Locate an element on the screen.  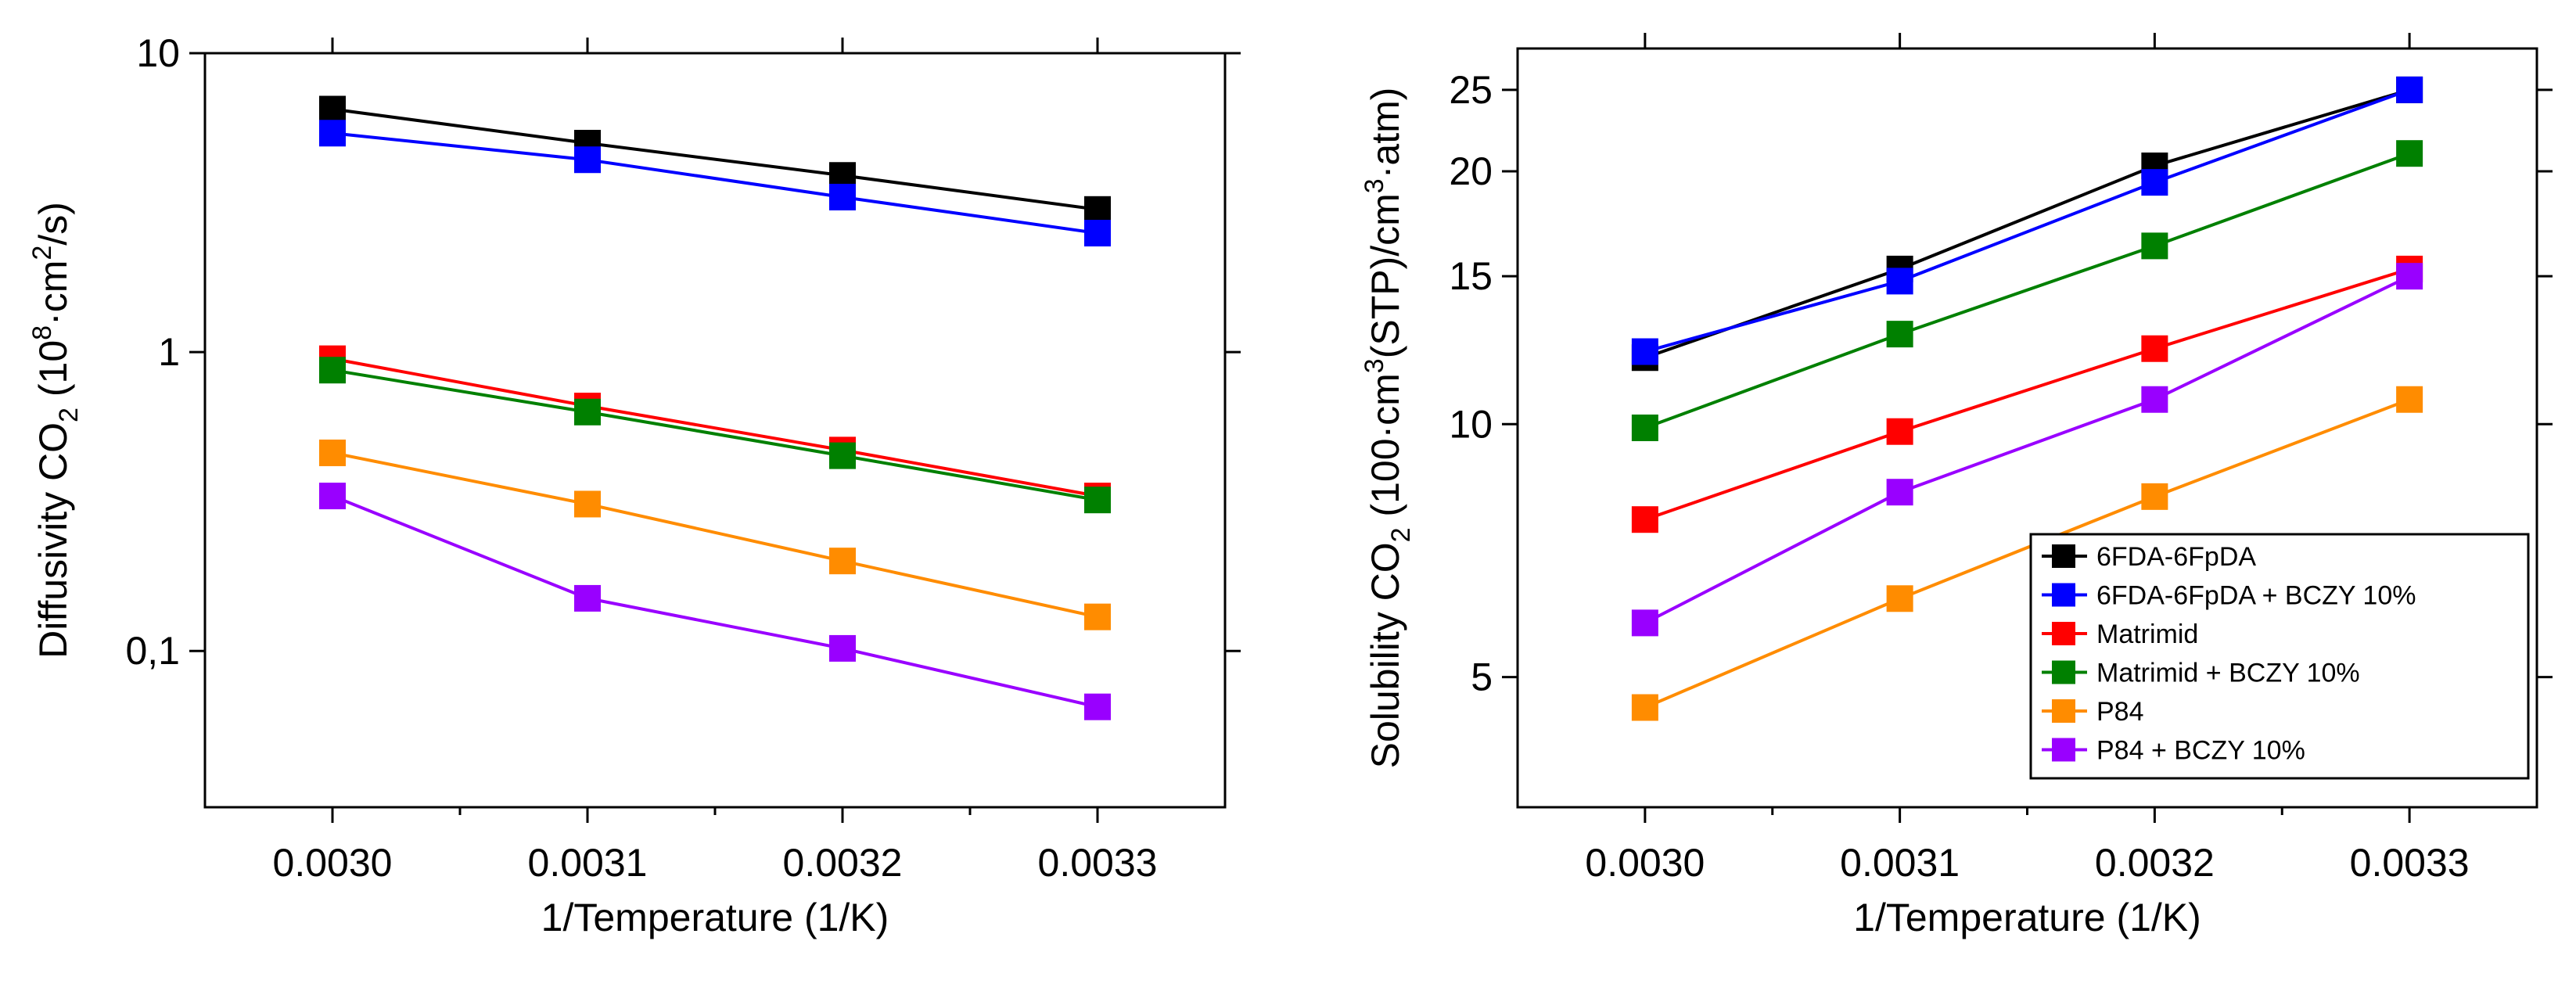
legend-label-p84-bczy-10: P84 + BCZY 10% is located at coordinates (2200, 751).